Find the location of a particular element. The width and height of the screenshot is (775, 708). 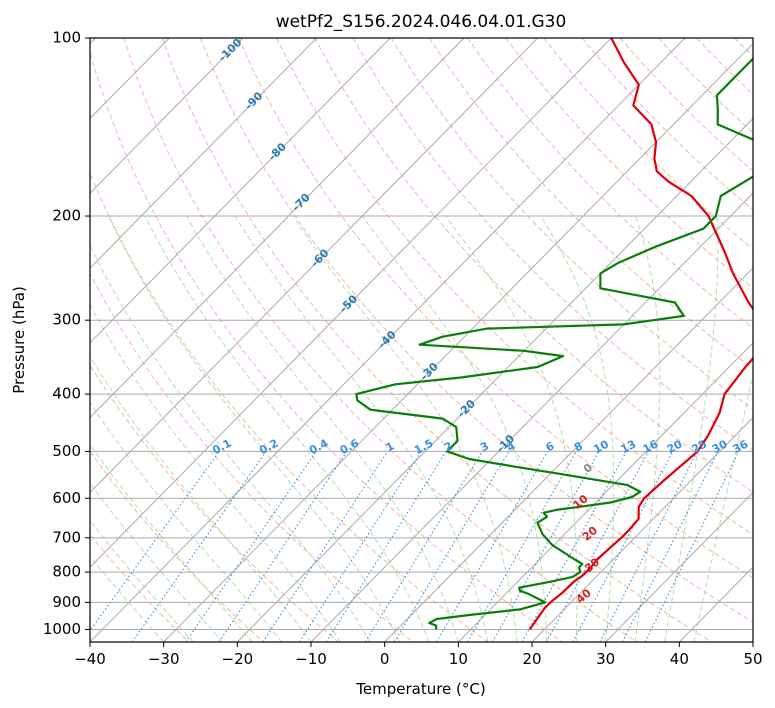

x-tick-label: 20 is located at coordinates (531, 659).